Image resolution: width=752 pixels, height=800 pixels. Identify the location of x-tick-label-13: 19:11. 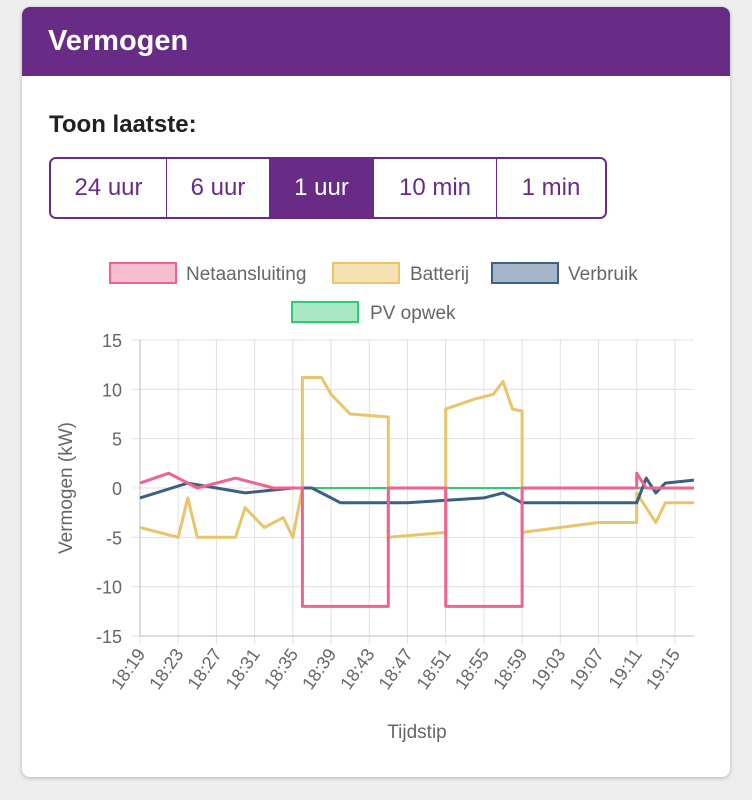
(625, 668).